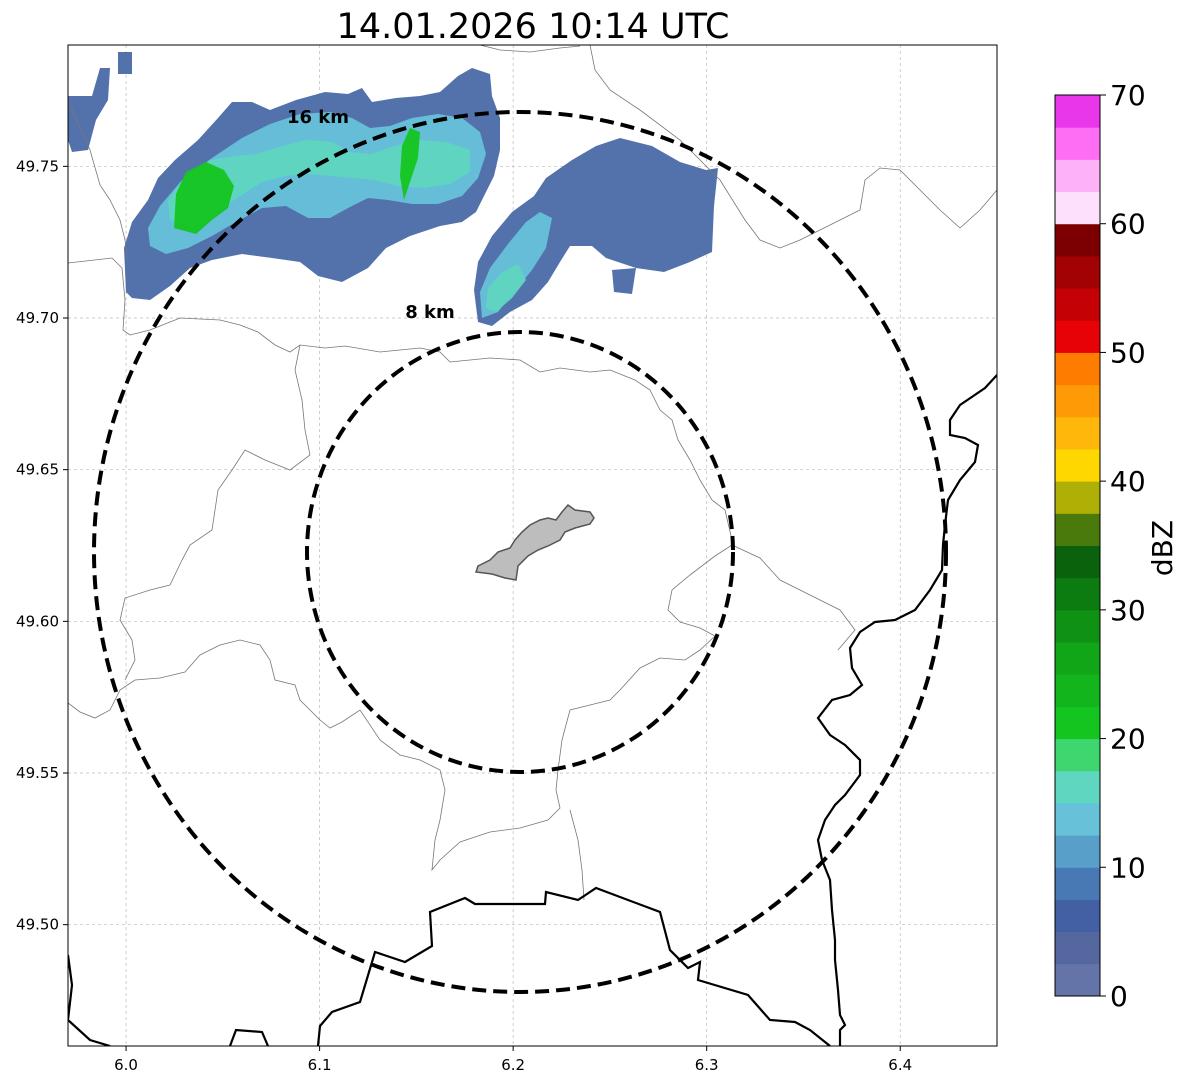  Describe the element at coordinates (318, 117) in the screenshot. I see `range-ring-label-16km: 16 km` at that location.